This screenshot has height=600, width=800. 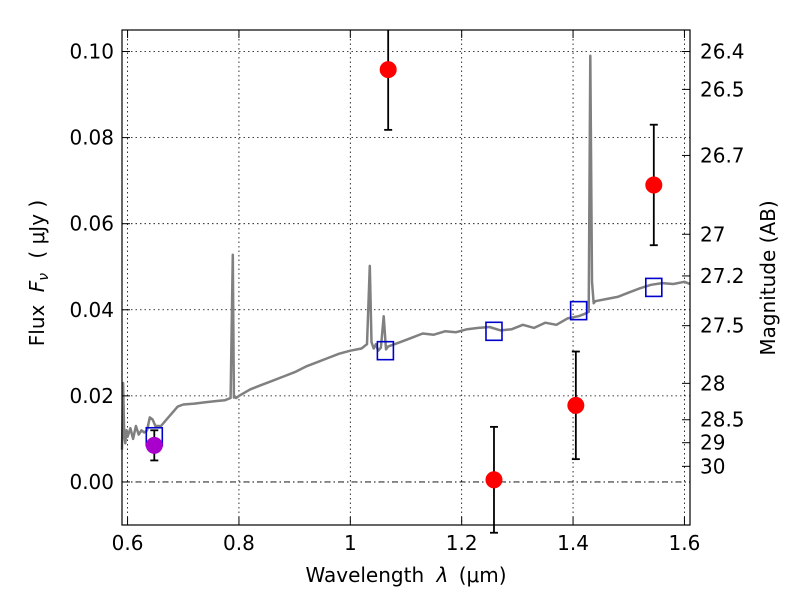 What do you see at coordinates (712, 383) in the screenshot?
I see `magnitude-tick-label: 28` at bounding box center [712, 383].